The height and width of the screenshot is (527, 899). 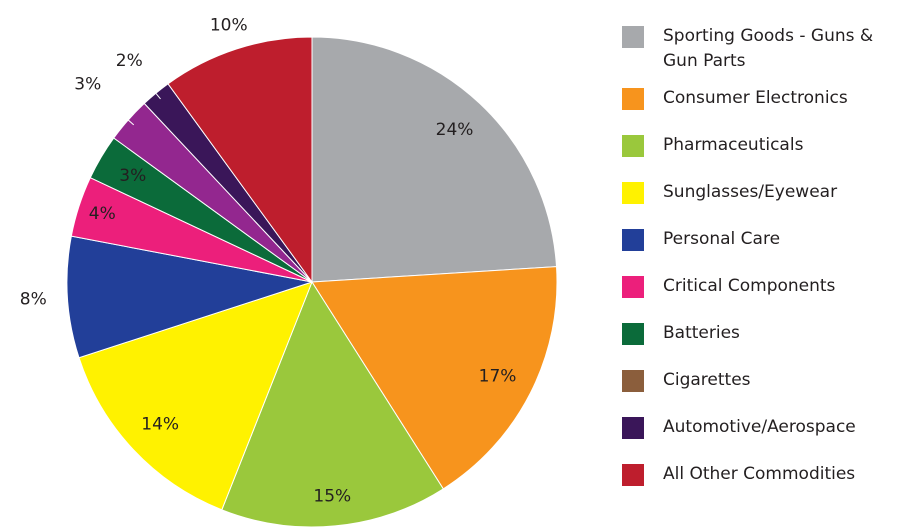 What do you see at coordinates (102, 214) in the screenshot?
I see `data-label: 4%` at bounding box center [102, 214].